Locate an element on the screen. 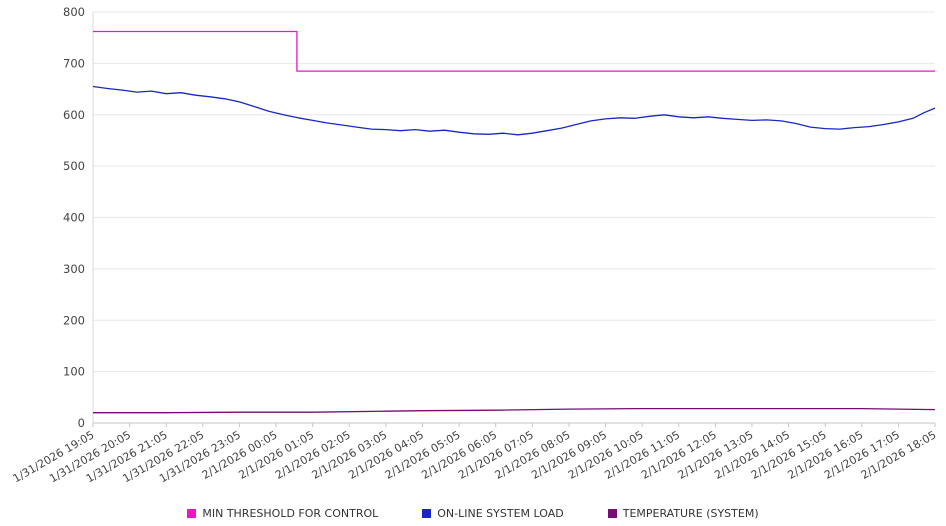  y-tick-label: 400 is located at coordinates (74, 218).